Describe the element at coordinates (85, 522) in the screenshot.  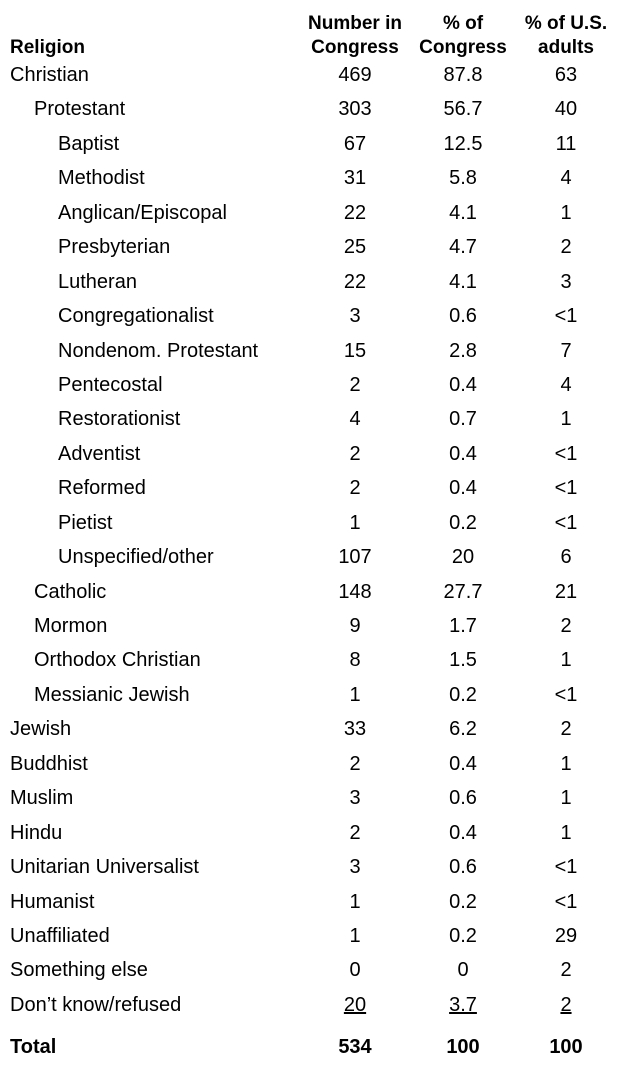
I see `row-label: Pietist` at that location.